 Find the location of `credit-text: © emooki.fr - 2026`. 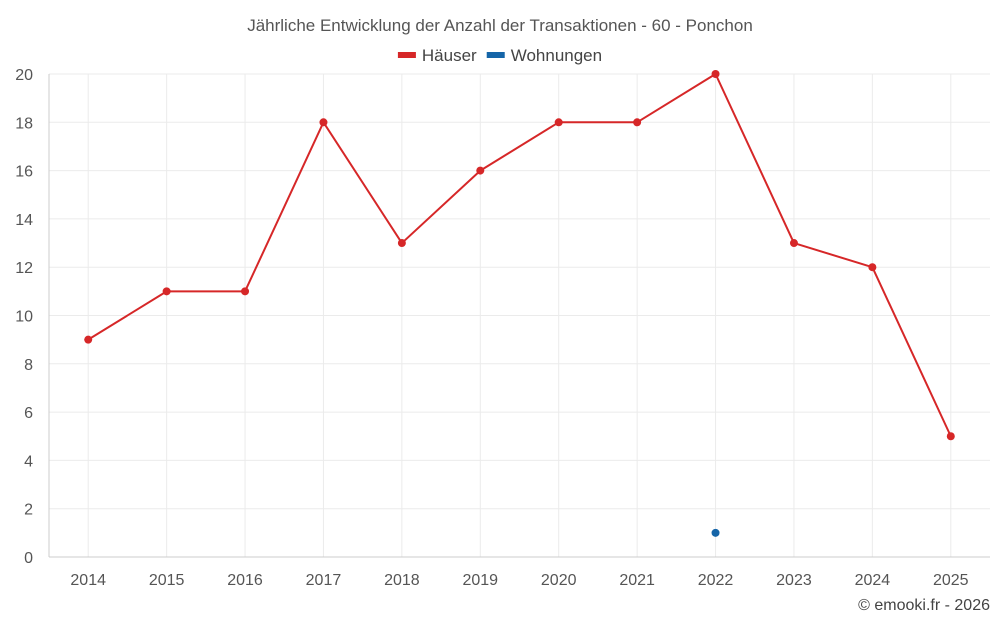

credit-text: © emooki.fr - 2026 is located at coordinates (924, 605).